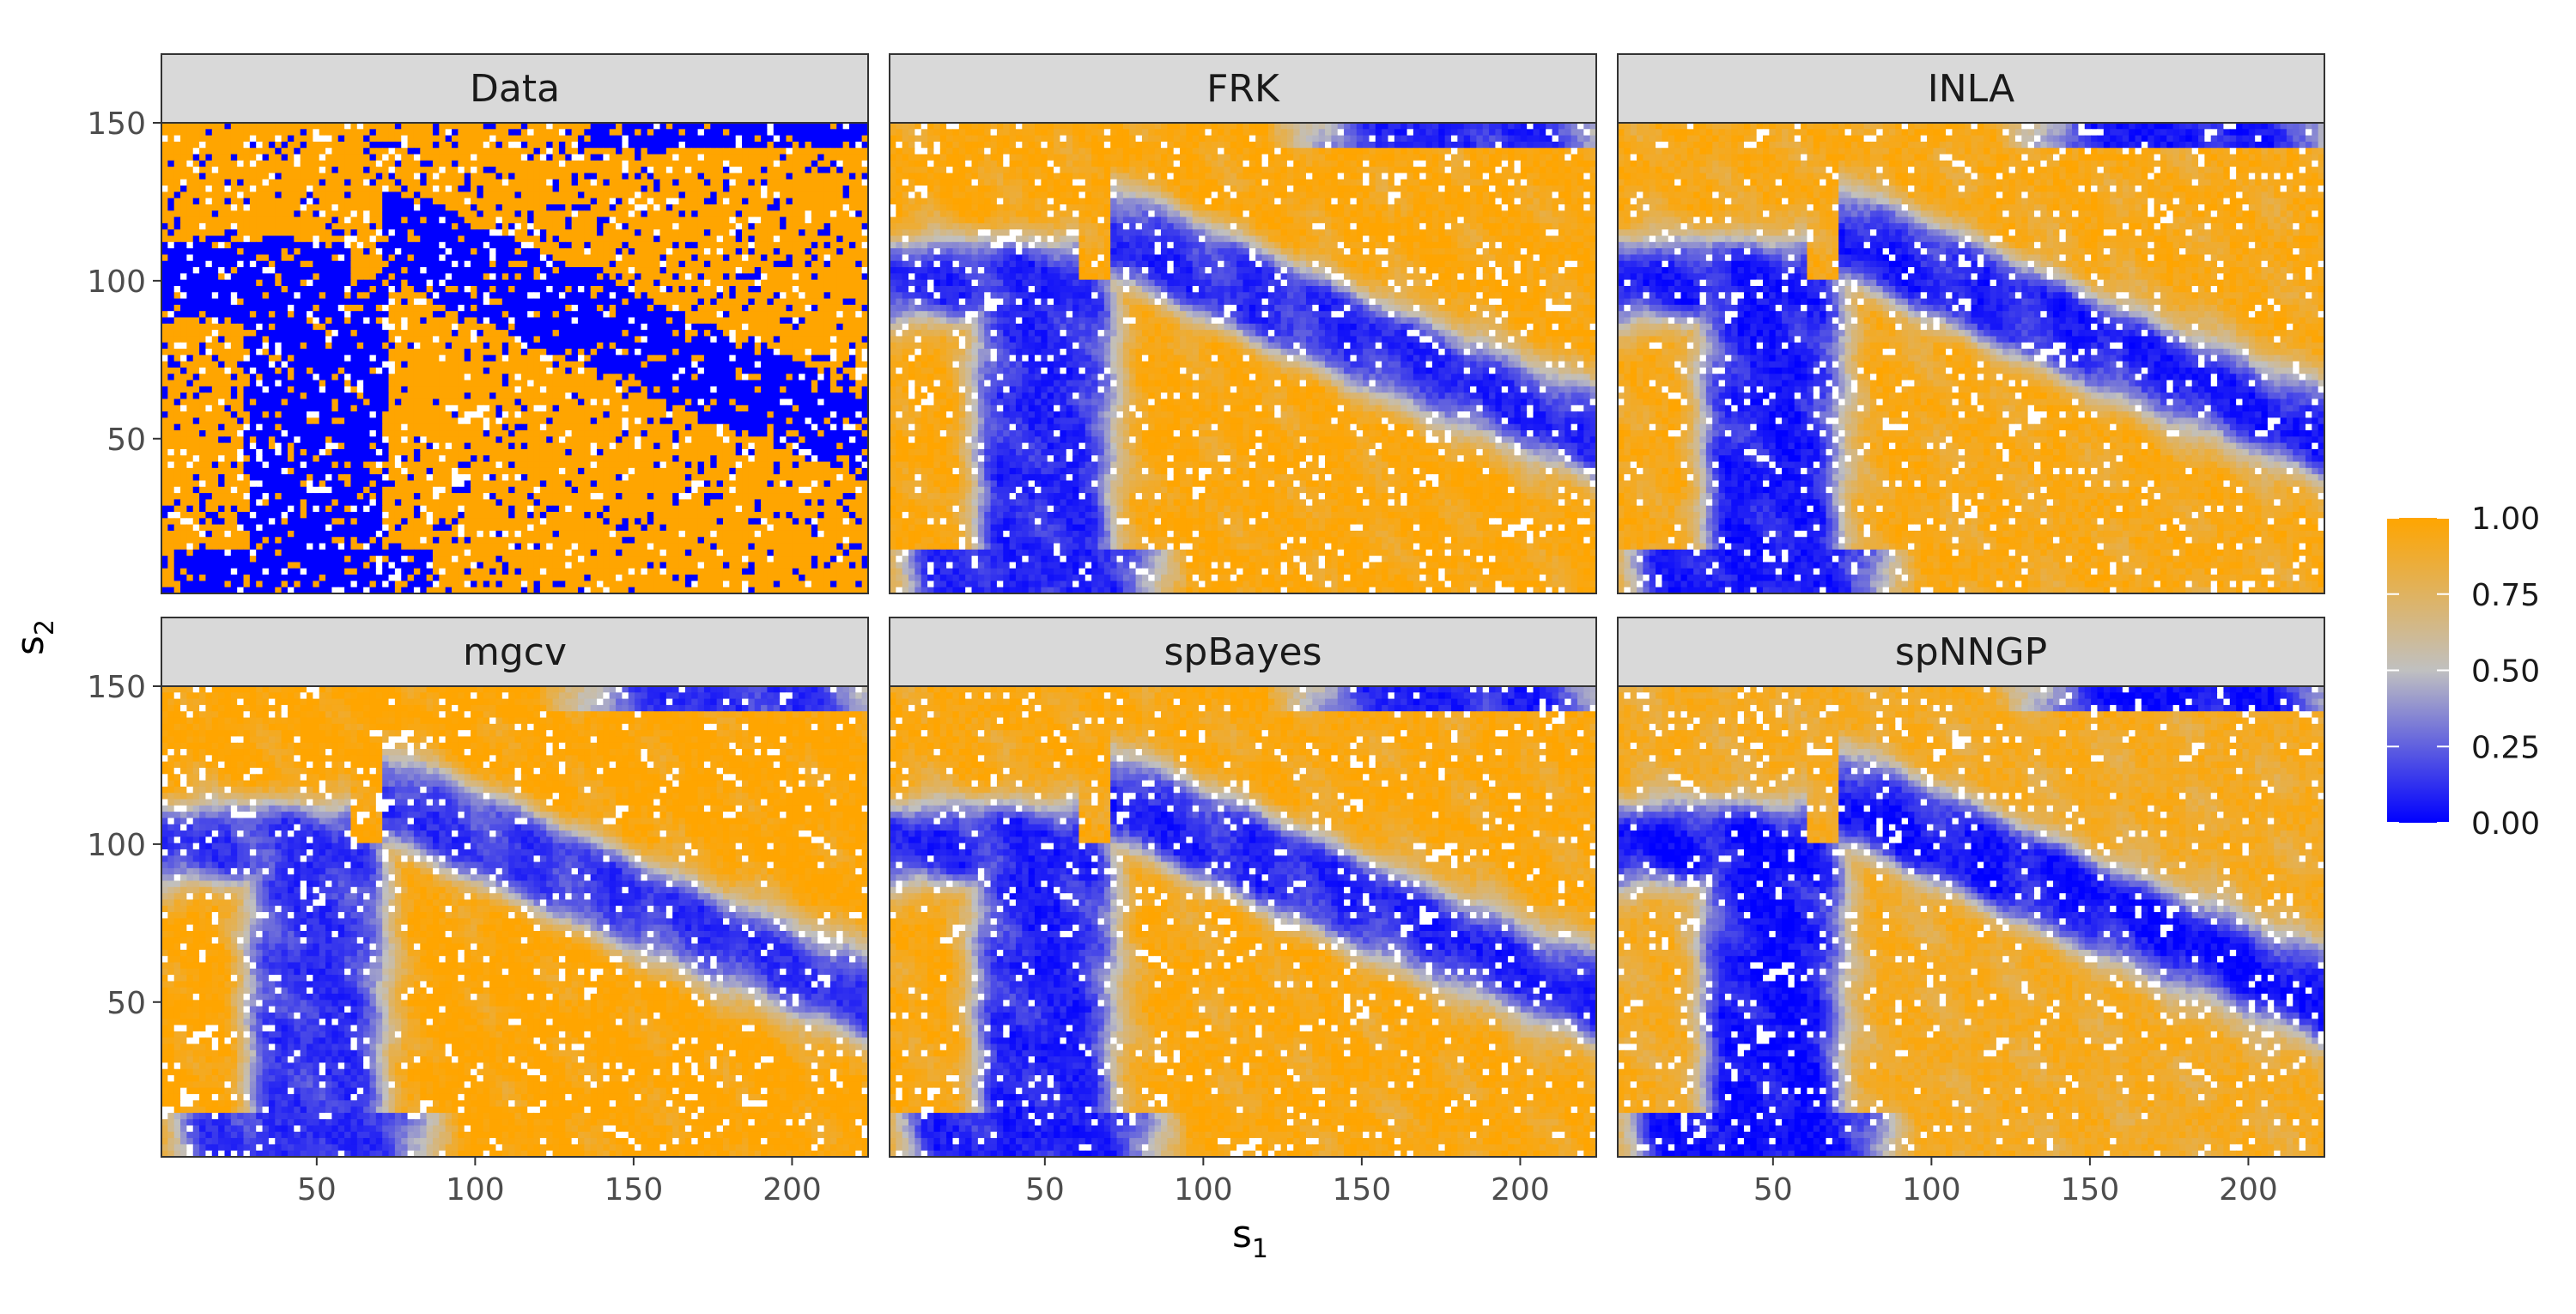 This screenshot has width=2576, height=1314. I want to click on heatmap-frk, so click(1243, 358).